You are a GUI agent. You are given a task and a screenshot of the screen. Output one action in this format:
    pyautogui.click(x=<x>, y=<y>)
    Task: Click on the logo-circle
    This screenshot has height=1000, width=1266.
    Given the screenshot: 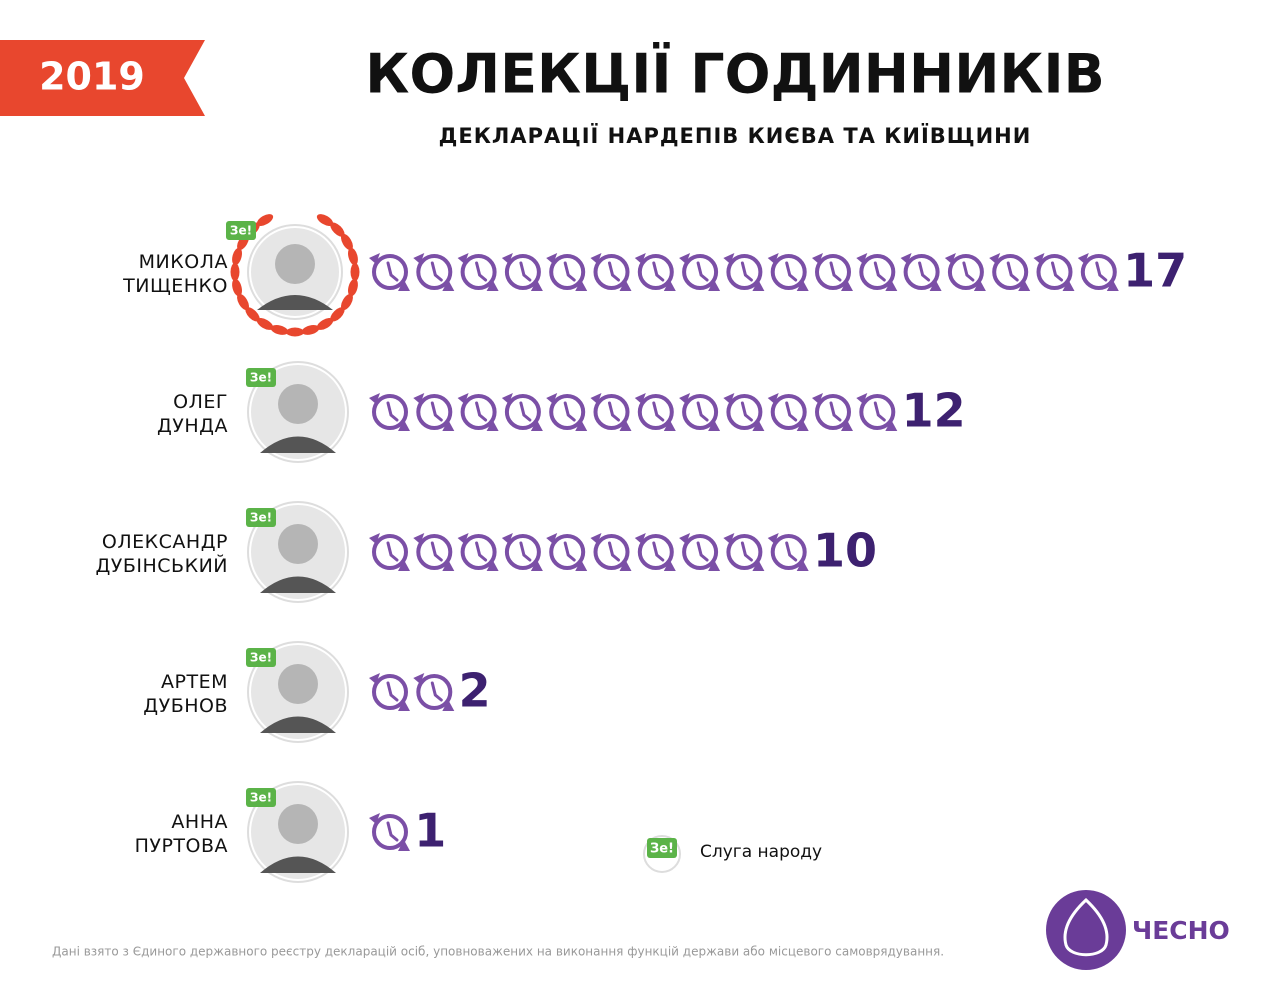 What is the action you would take?
    pyautogui.click(x=1086, y=930)
    